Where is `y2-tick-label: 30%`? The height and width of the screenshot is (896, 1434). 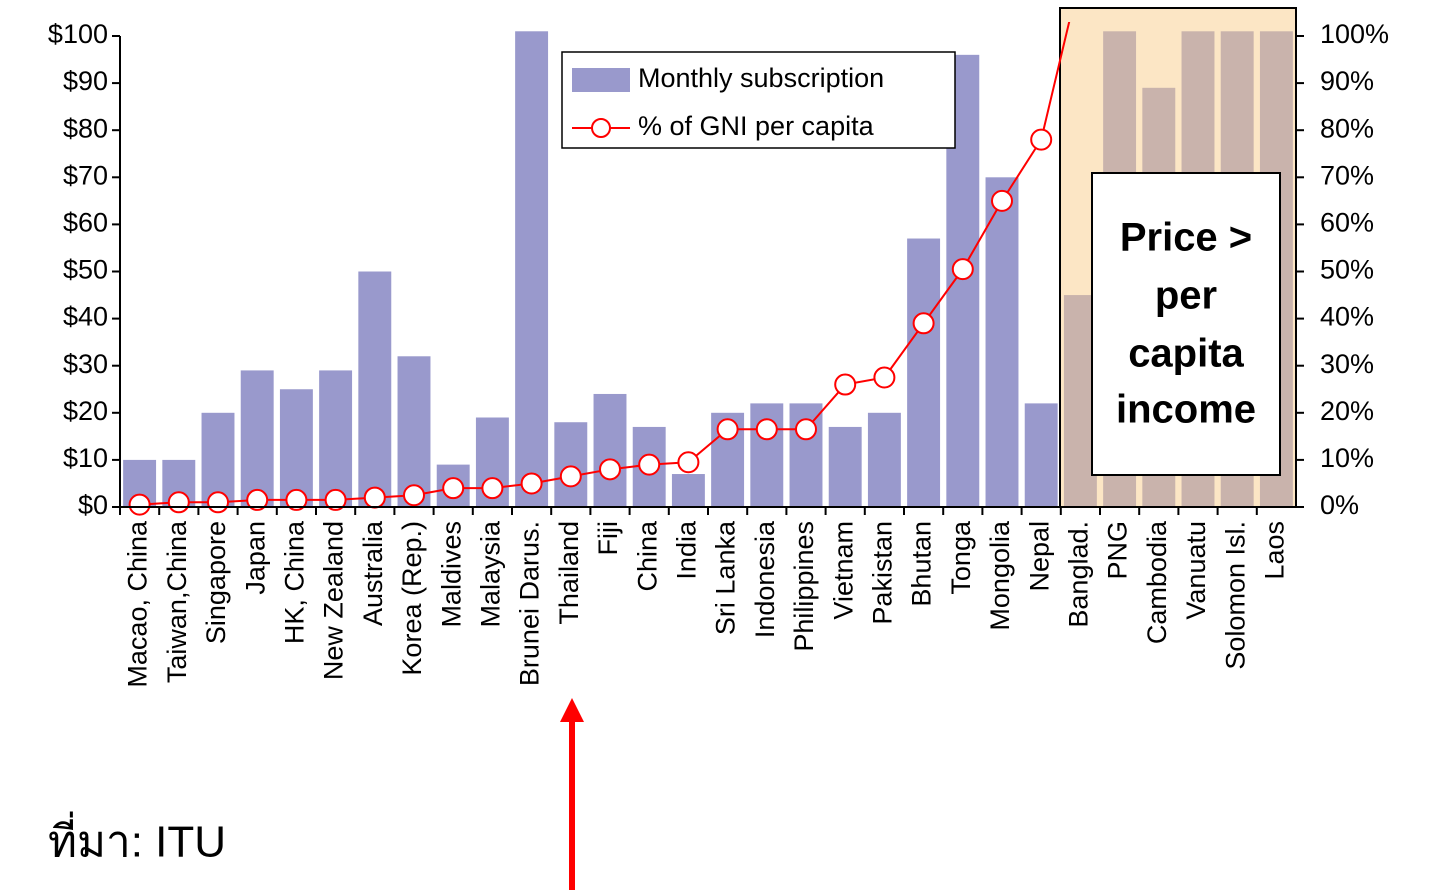
y2-tick-label: 30% is located at coordinates (1347, 364).